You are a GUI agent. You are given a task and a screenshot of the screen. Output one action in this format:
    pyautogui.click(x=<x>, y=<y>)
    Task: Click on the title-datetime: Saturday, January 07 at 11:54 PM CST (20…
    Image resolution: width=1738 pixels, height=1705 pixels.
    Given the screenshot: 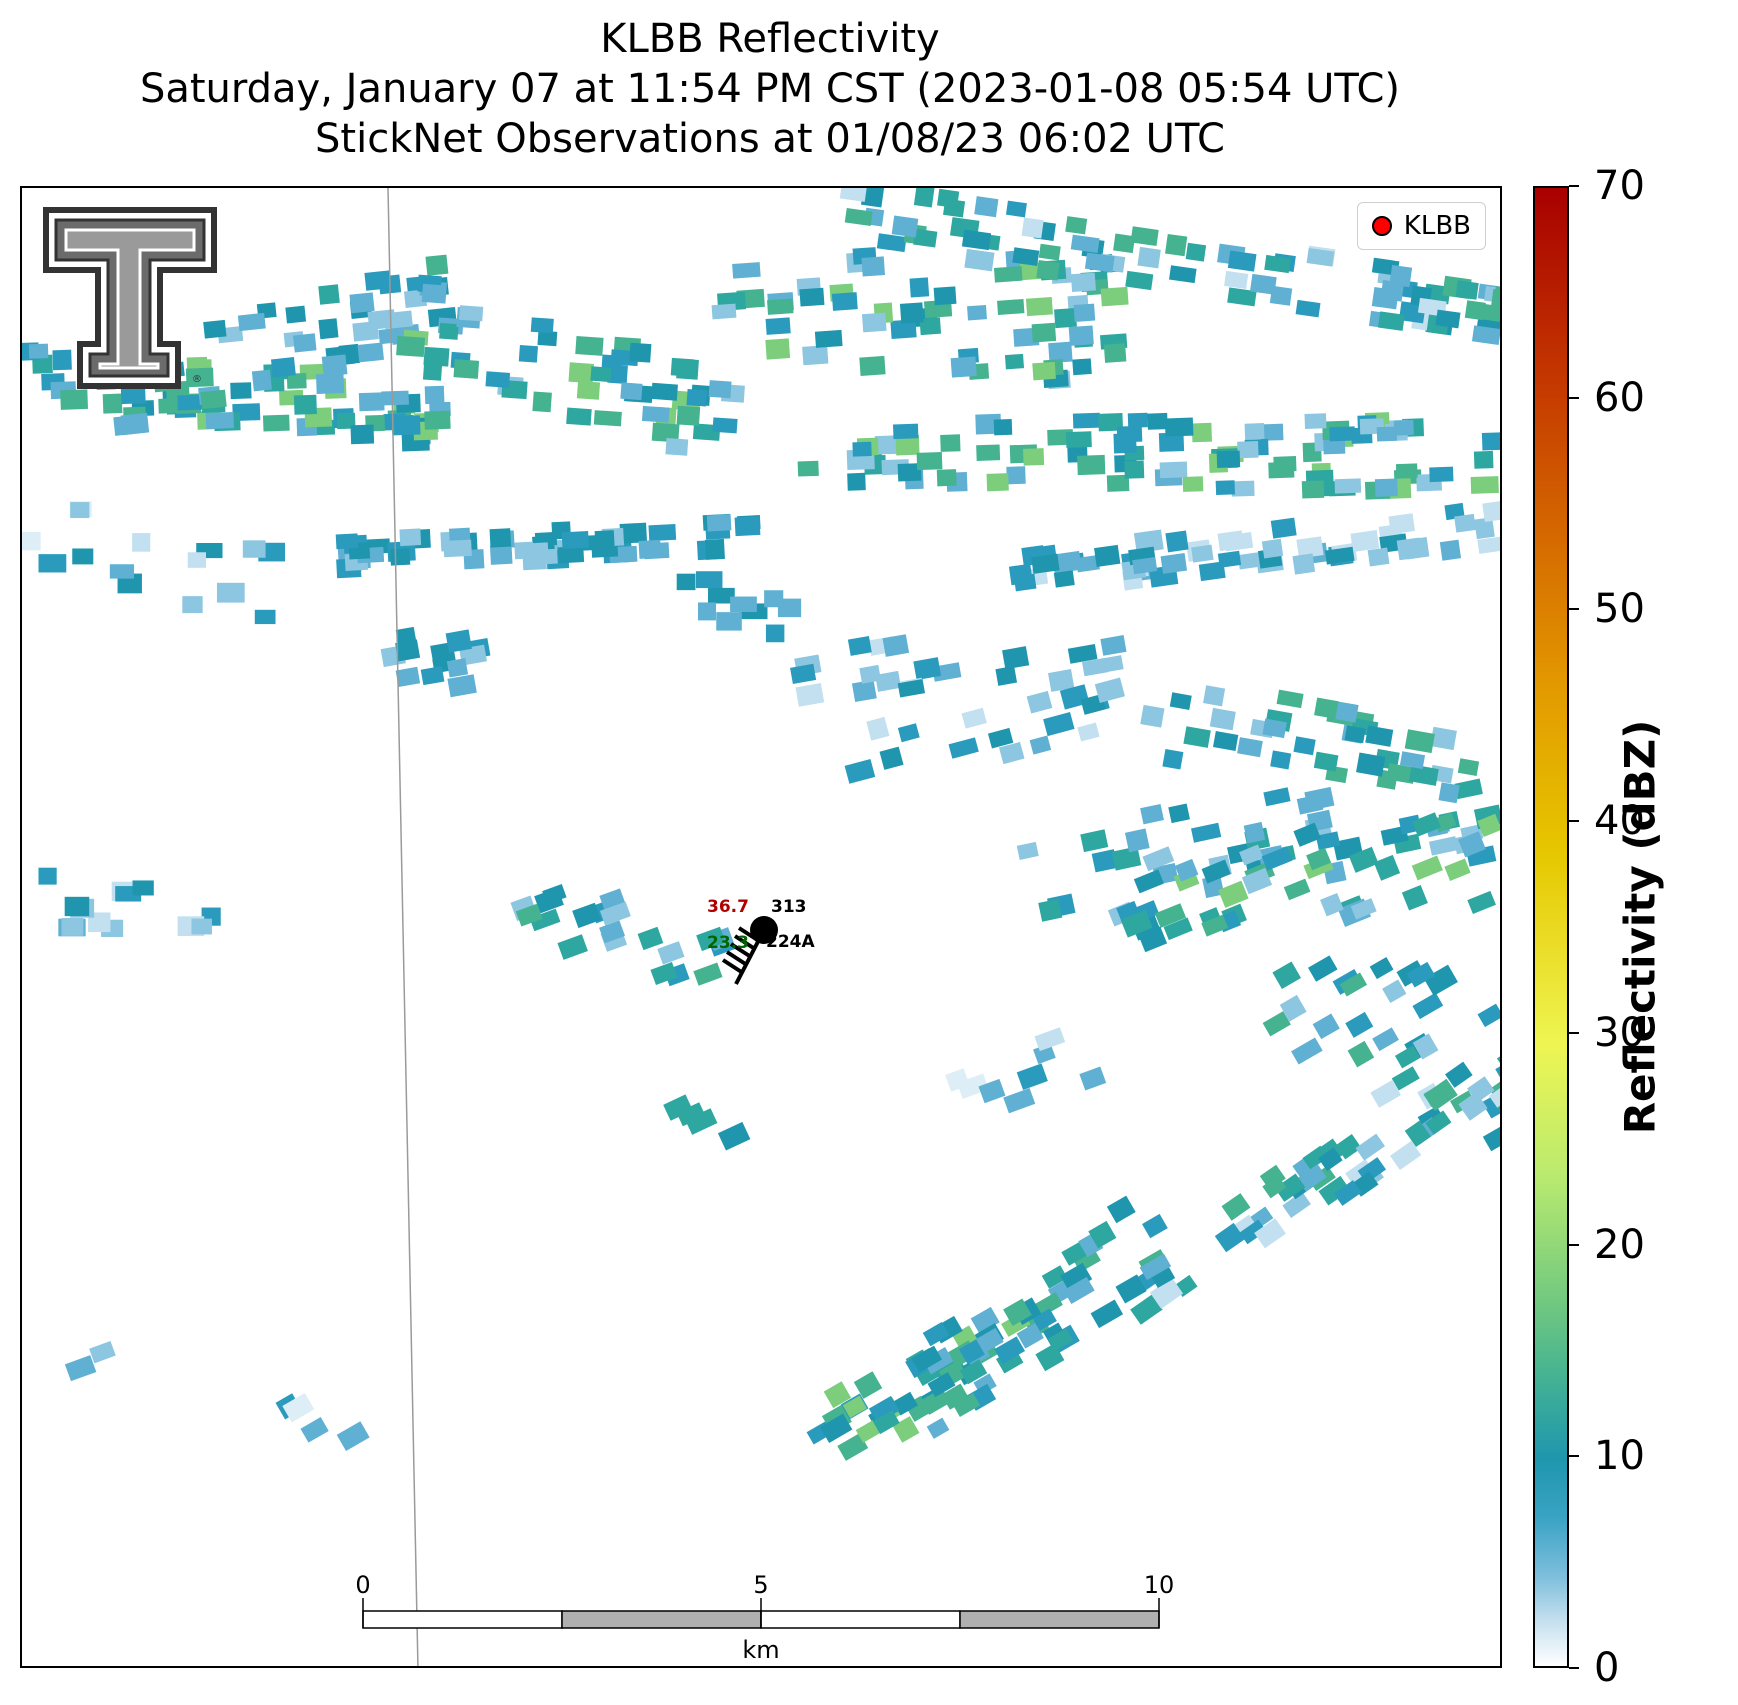 What is the action you would take?
    pyautogui.click(x=770, y=89)
    